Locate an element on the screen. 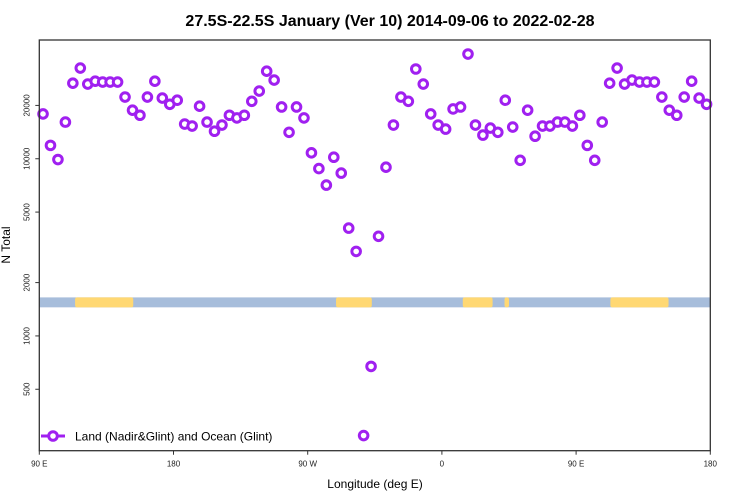 The height and width of the screenshot is (500, 750). y-tick-label: 5000 is located at coordinates (26, 212).